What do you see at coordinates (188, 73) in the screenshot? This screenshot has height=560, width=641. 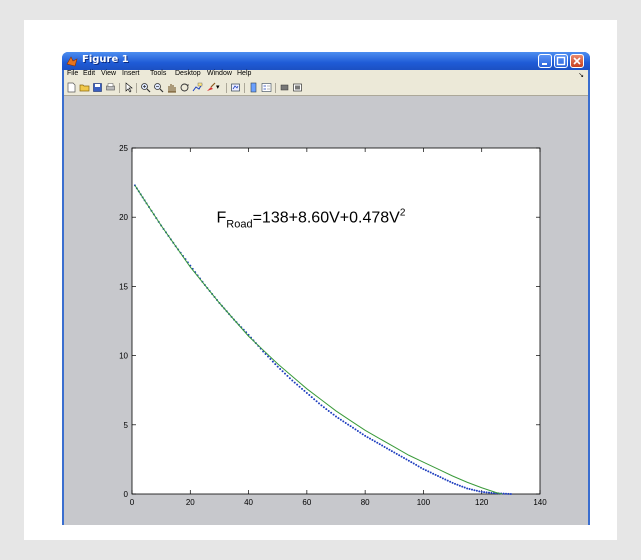 I see `menu-desktop: Desktop` at bounding box center [188, 73].